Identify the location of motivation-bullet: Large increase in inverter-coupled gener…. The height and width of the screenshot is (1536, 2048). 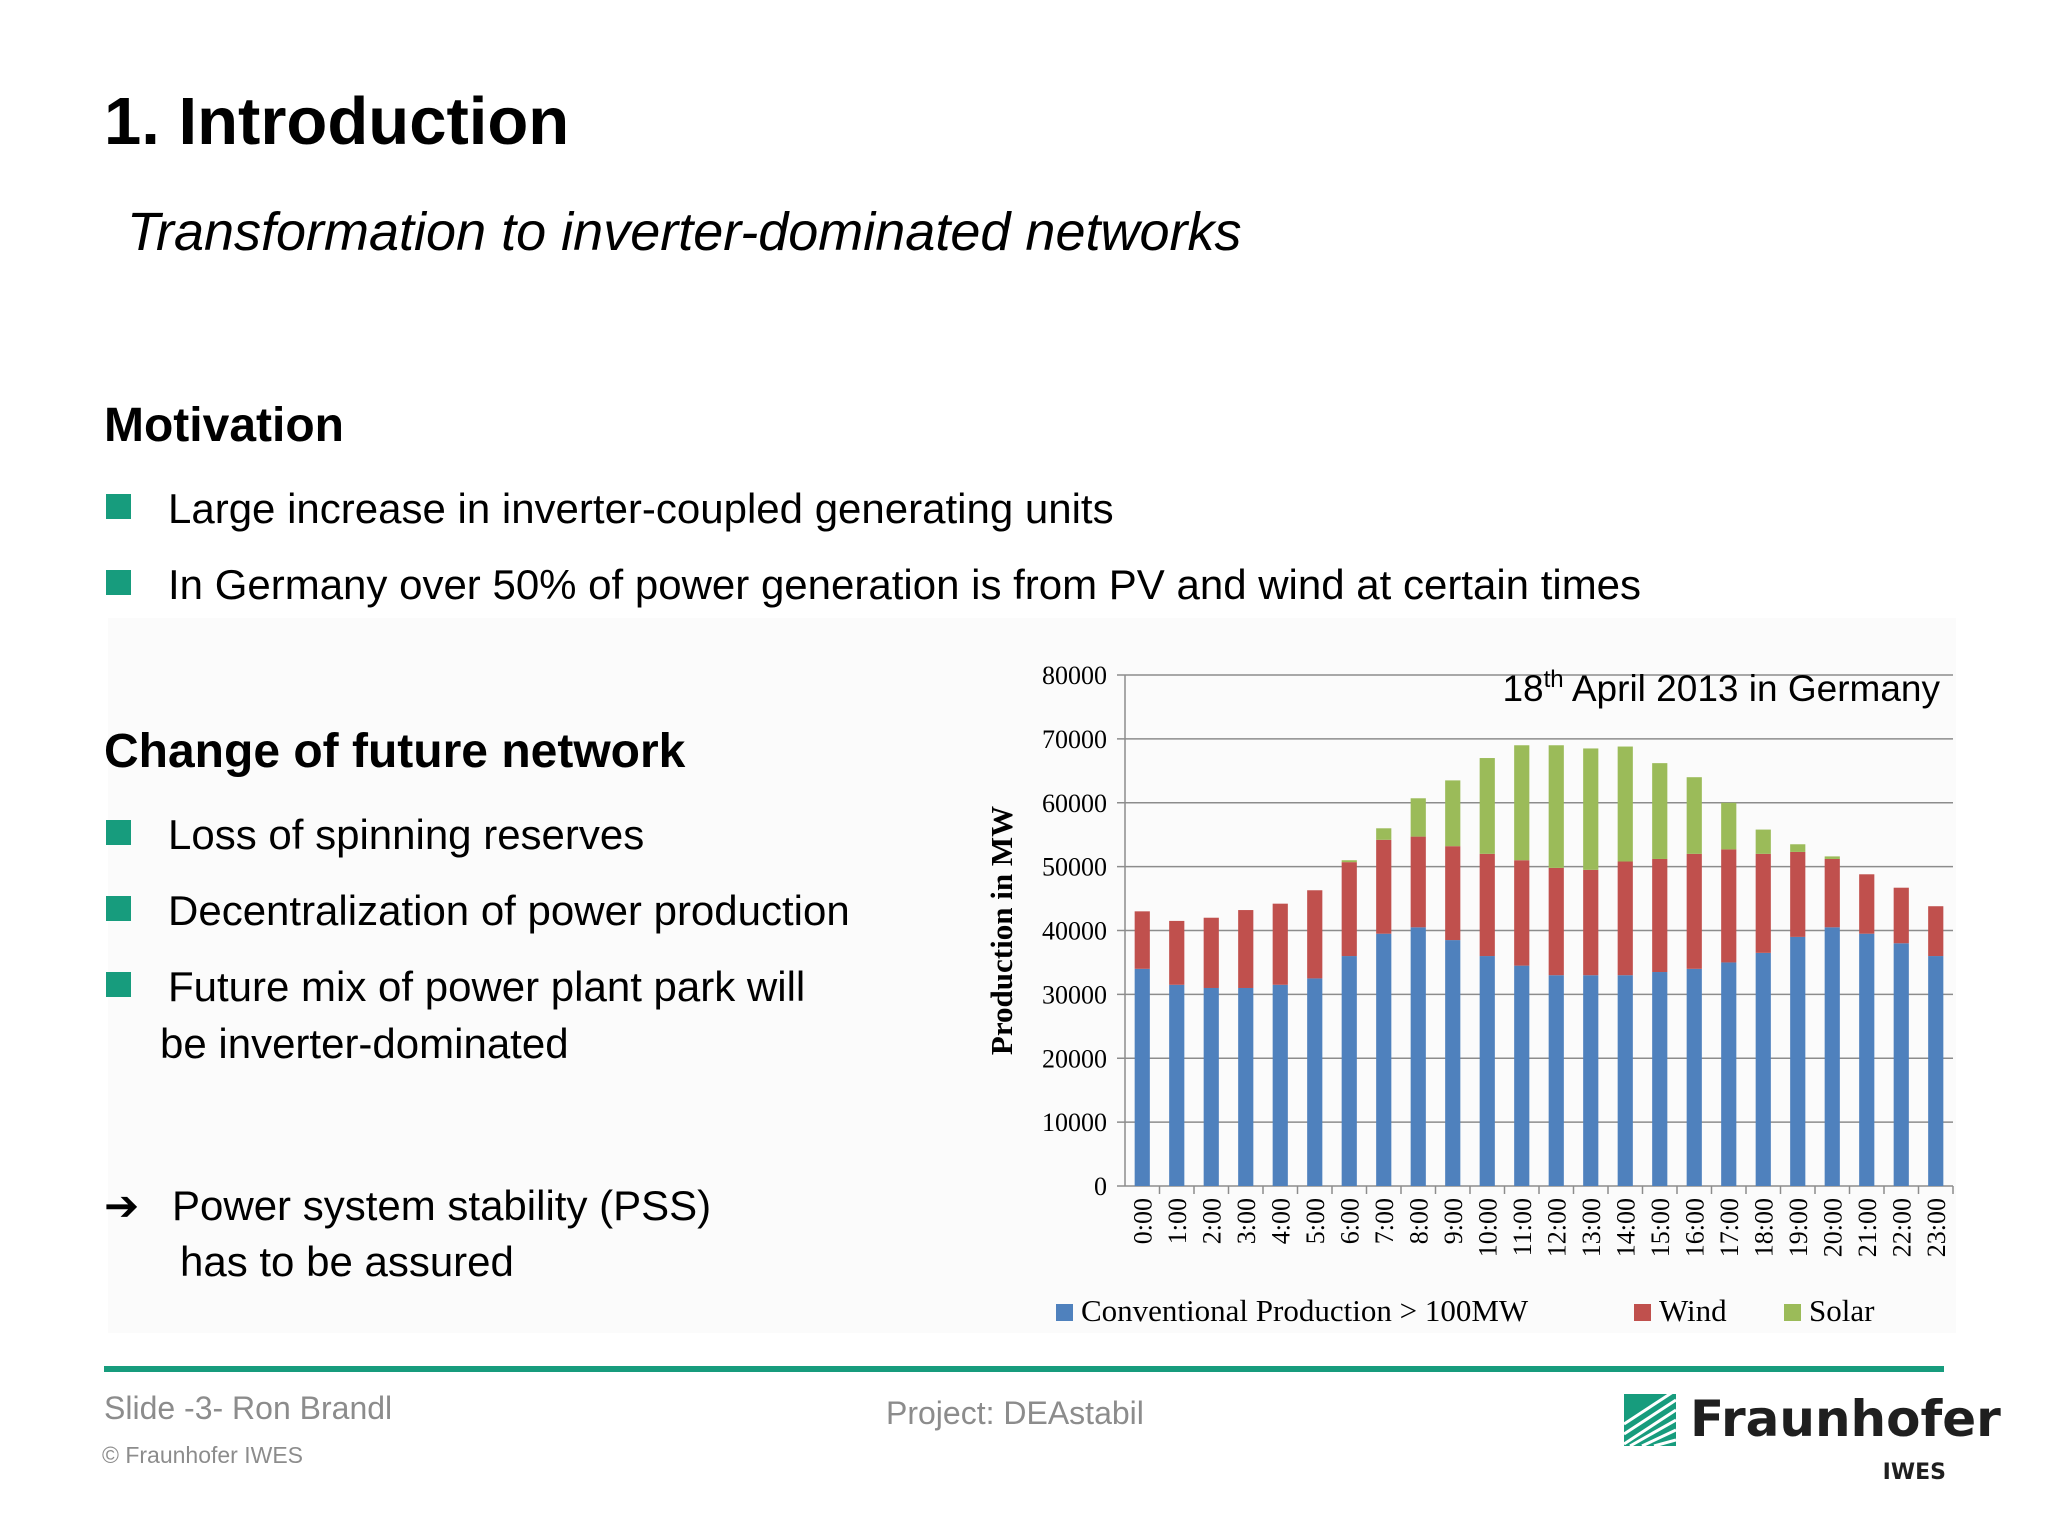
(610, 508).